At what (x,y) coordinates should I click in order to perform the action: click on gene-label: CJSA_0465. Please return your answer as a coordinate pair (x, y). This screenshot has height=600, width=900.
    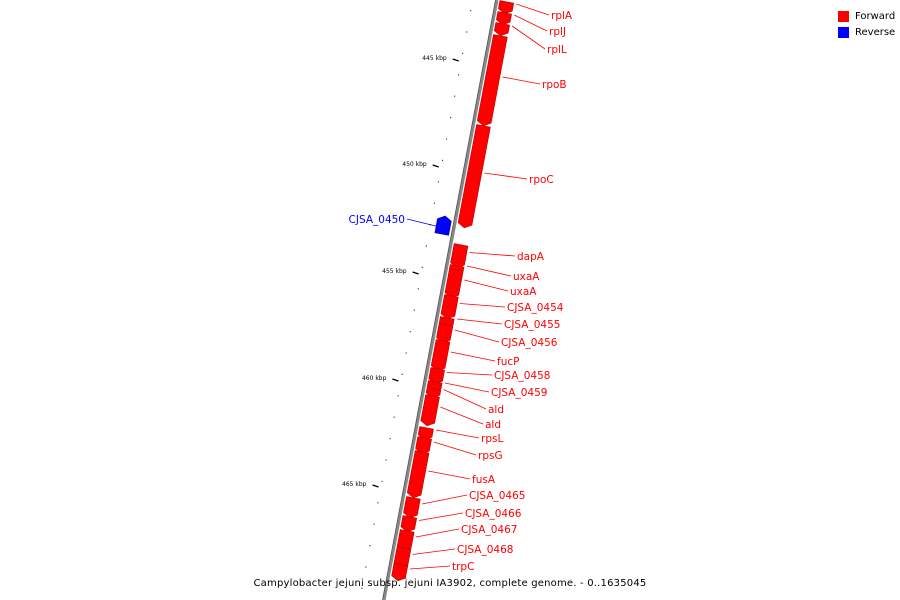
    Looking at the image, I should click on (497, 496).